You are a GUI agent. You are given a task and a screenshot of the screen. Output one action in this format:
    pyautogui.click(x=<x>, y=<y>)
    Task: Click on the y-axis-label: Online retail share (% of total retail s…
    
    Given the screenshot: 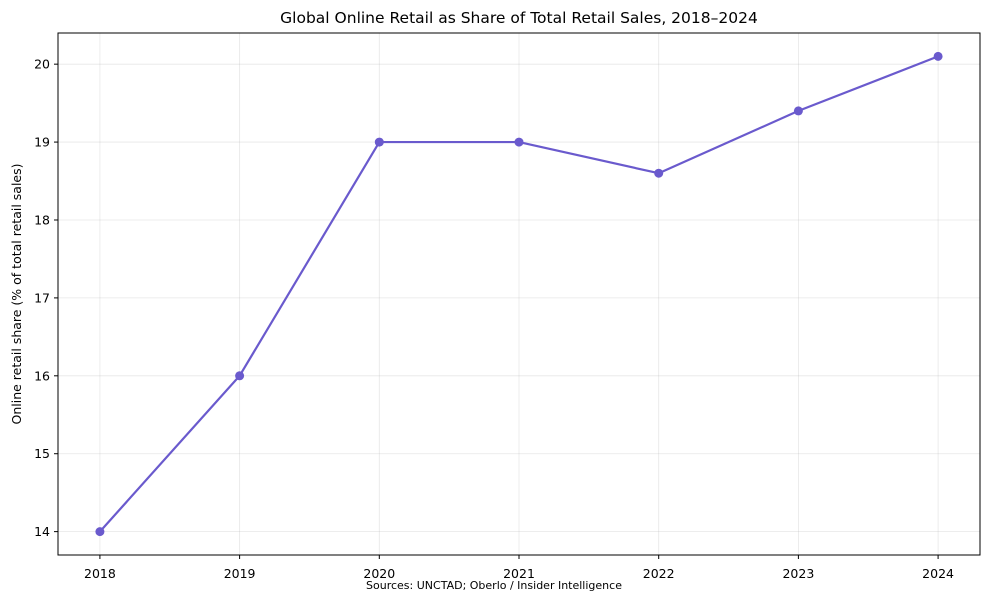 What is the action you would take?
    pyautogui.click(x=16, y=293)
    